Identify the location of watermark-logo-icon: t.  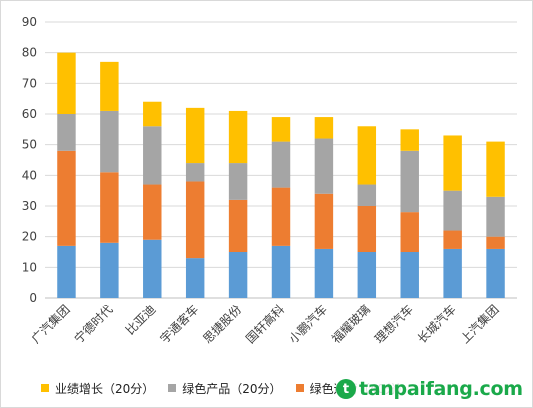
(346, 389).